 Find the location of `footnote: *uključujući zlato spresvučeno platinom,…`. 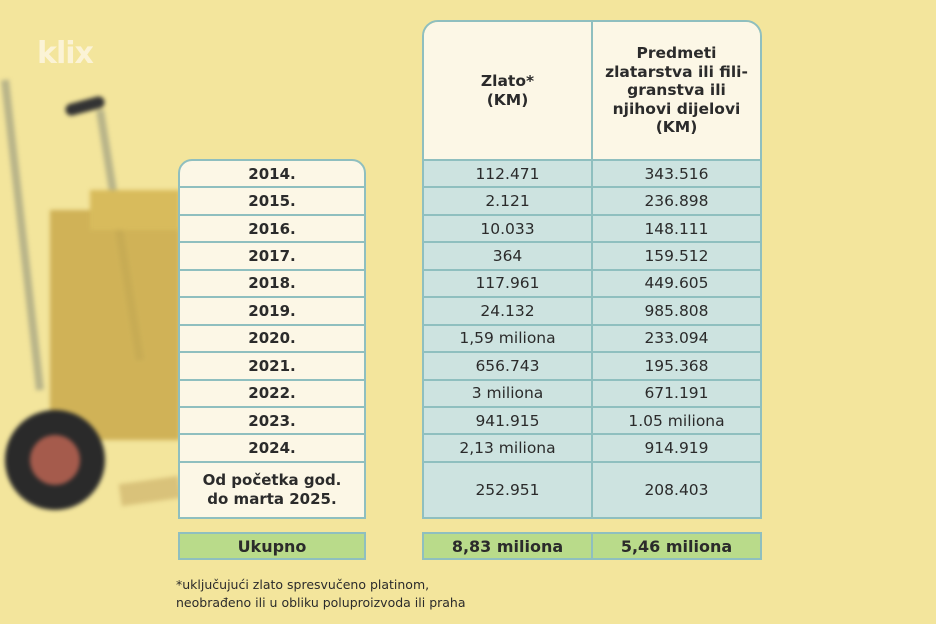

footnote: *uključujući zlato spresvučeno platinom,… is located at coordinates (321, 594).